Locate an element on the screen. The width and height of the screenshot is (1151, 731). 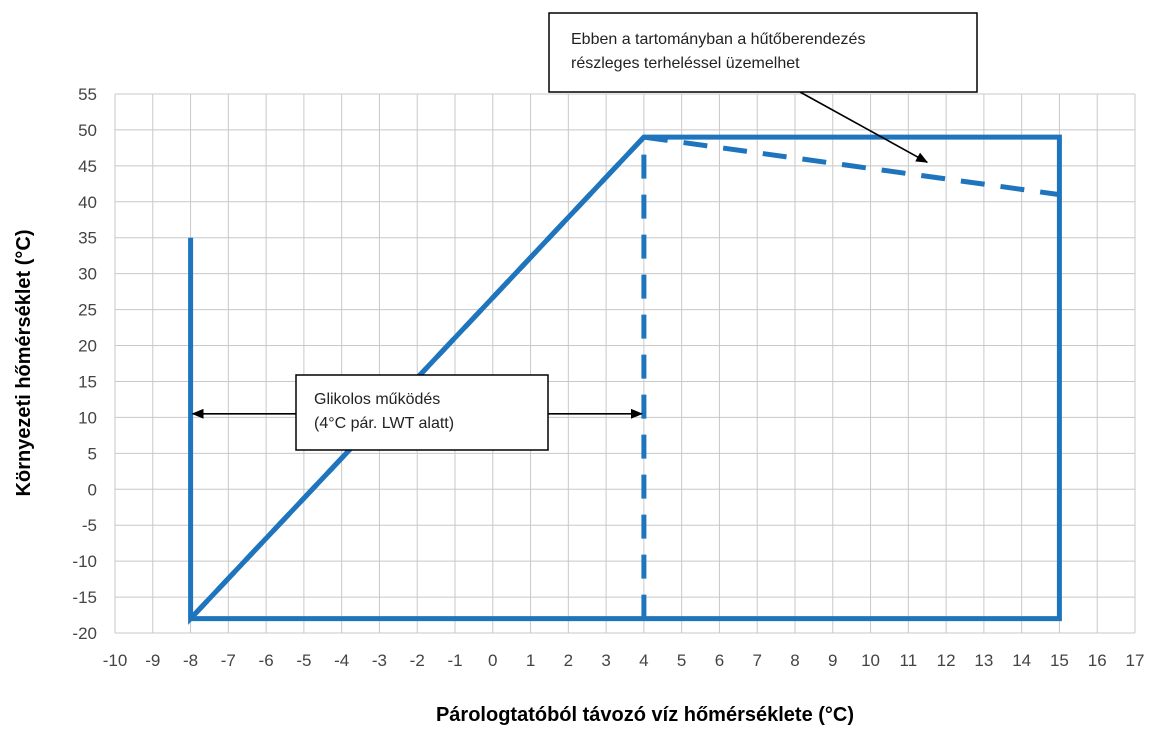
x-tick-label: 7 is located at coordinates (756, 660).